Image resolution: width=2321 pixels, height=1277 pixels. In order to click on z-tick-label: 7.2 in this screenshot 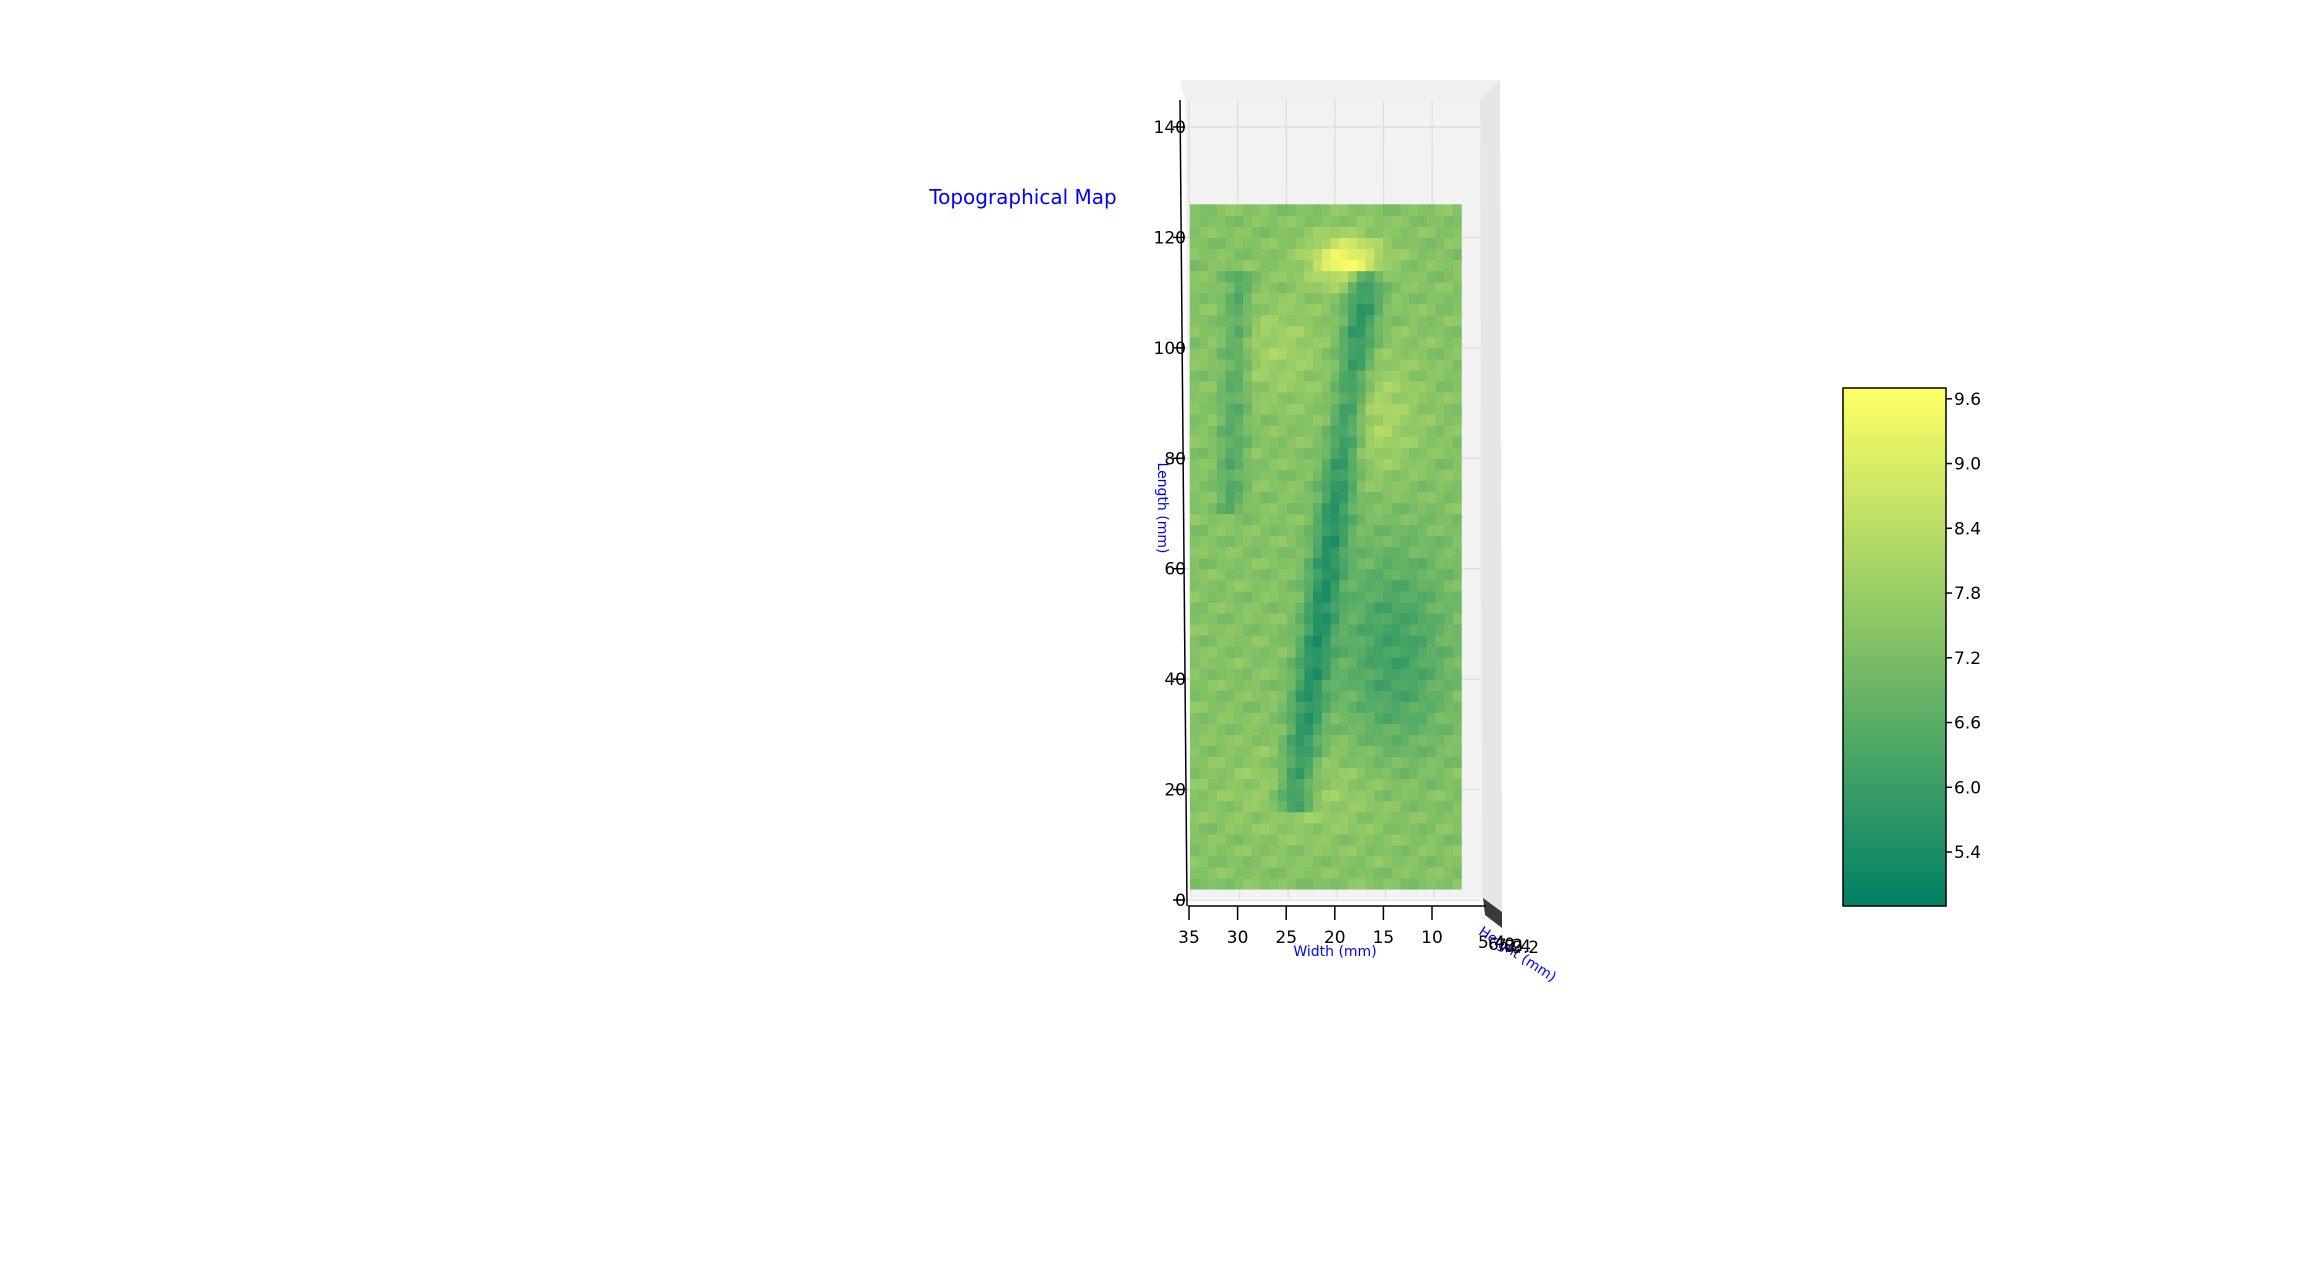, I will do `click(1509, 946)`.